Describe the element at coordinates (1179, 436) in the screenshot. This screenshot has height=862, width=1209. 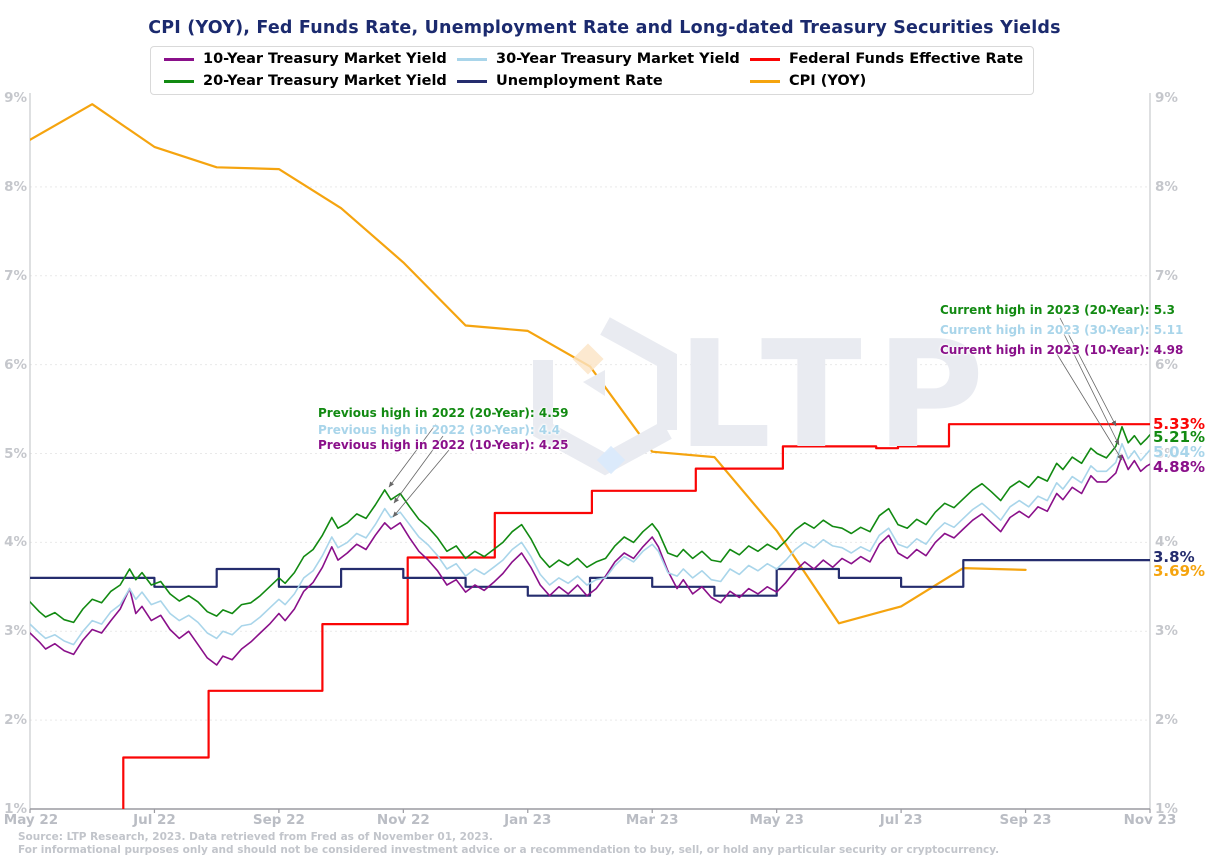
I see `series-end-value-label: 5.21%` at that location.